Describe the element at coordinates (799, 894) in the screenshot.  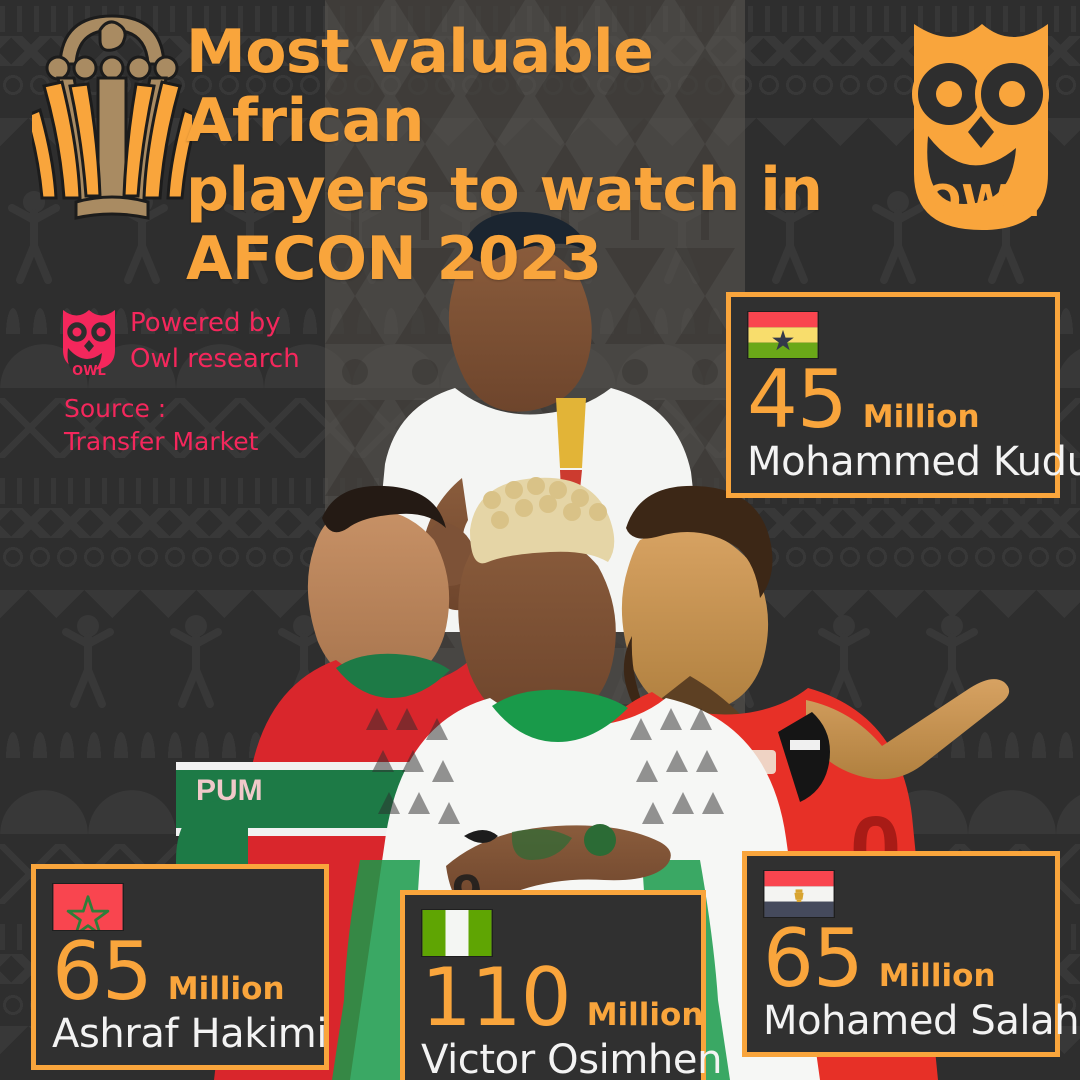
I see `flag-egypt` at that location.